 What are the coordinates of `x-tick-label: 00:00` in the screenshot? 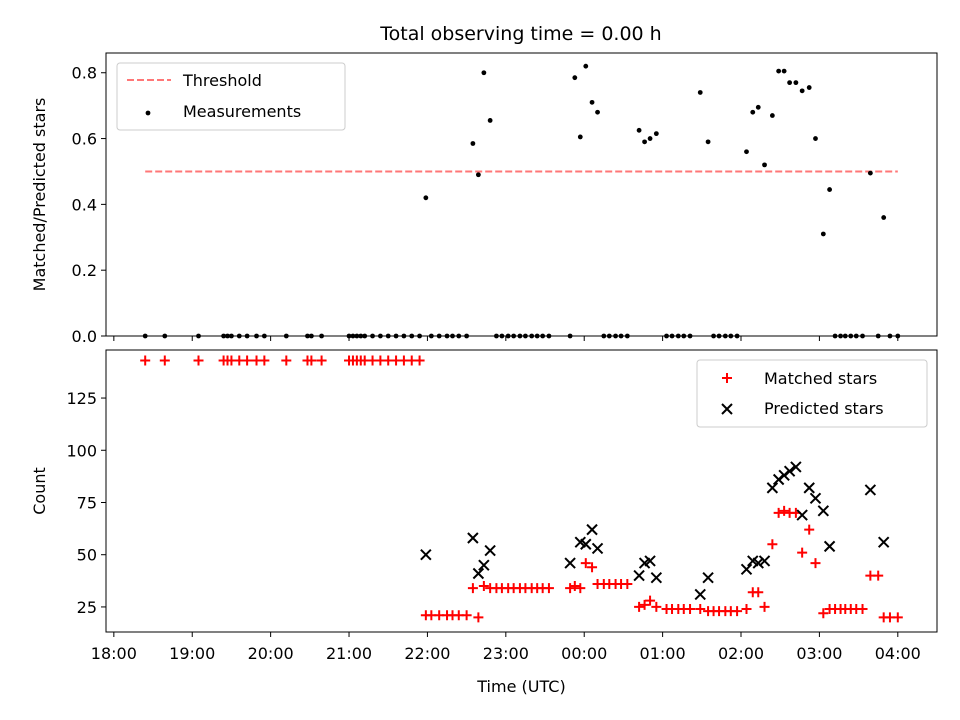 It's located at (584, 653).